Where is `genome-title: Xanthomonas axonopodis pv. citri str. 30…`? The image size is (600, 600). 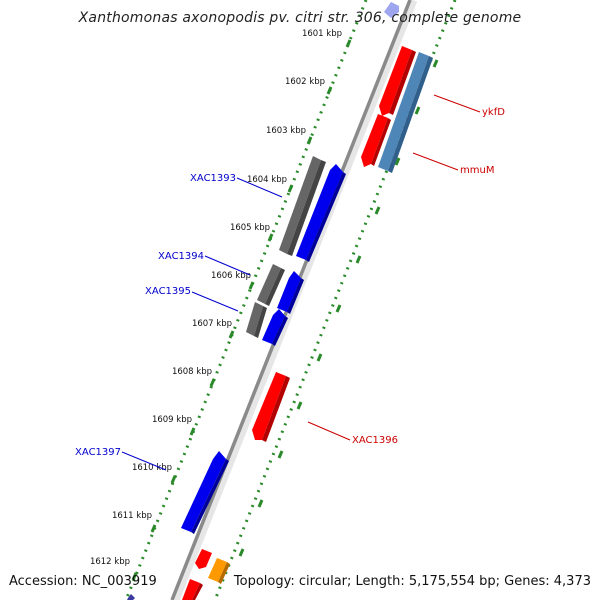
genome-title: Xanthomonas axonopodis pv. citri str. 30… is located at coordinates (300, 18).